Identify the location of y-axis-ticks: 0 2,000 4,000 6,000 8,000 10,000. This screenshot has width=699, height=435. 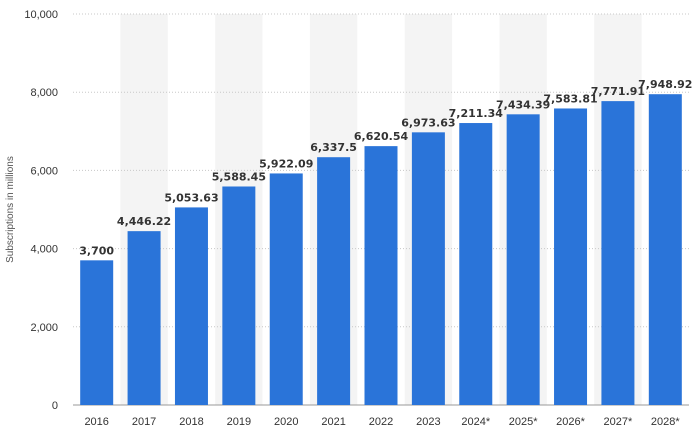
(41, 210).